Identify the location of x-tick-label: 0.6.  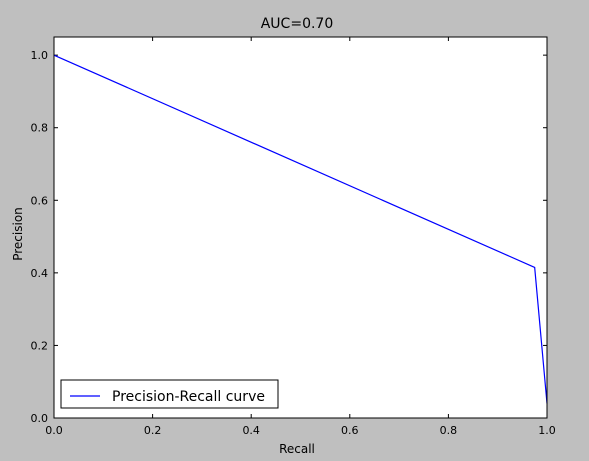
(350, 430).